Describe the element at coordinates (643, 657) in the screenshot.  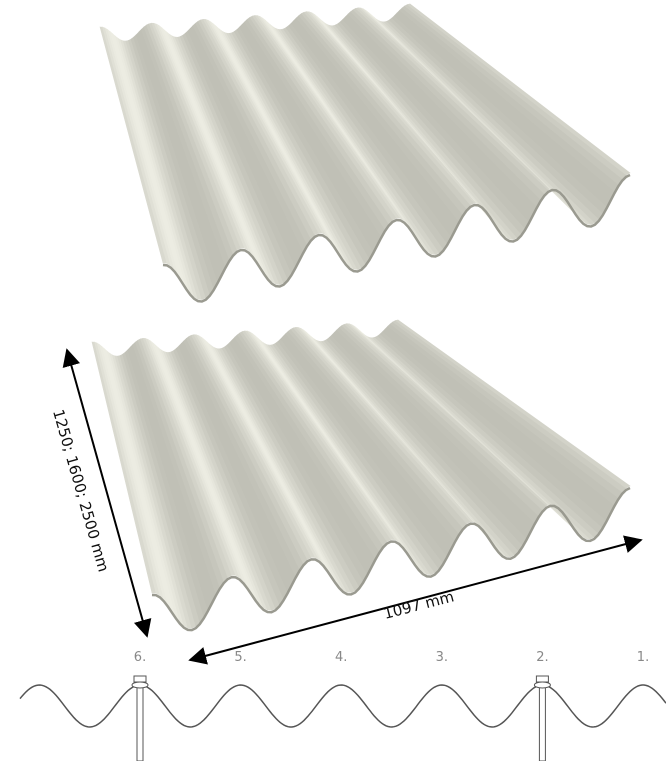
I see `crest-label: 1.` at that location.